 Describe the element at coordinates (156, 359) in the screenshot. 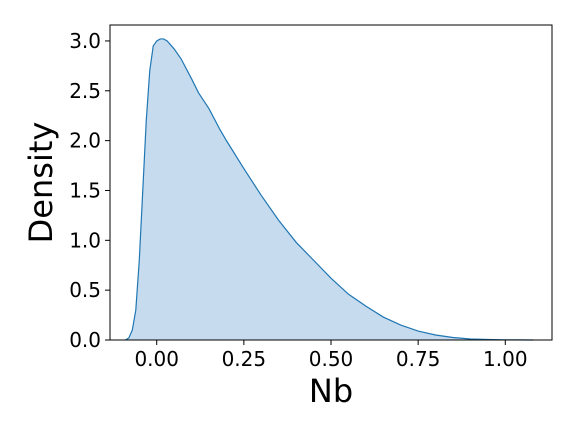

I see `x-tick-label: 0.00` at that location.